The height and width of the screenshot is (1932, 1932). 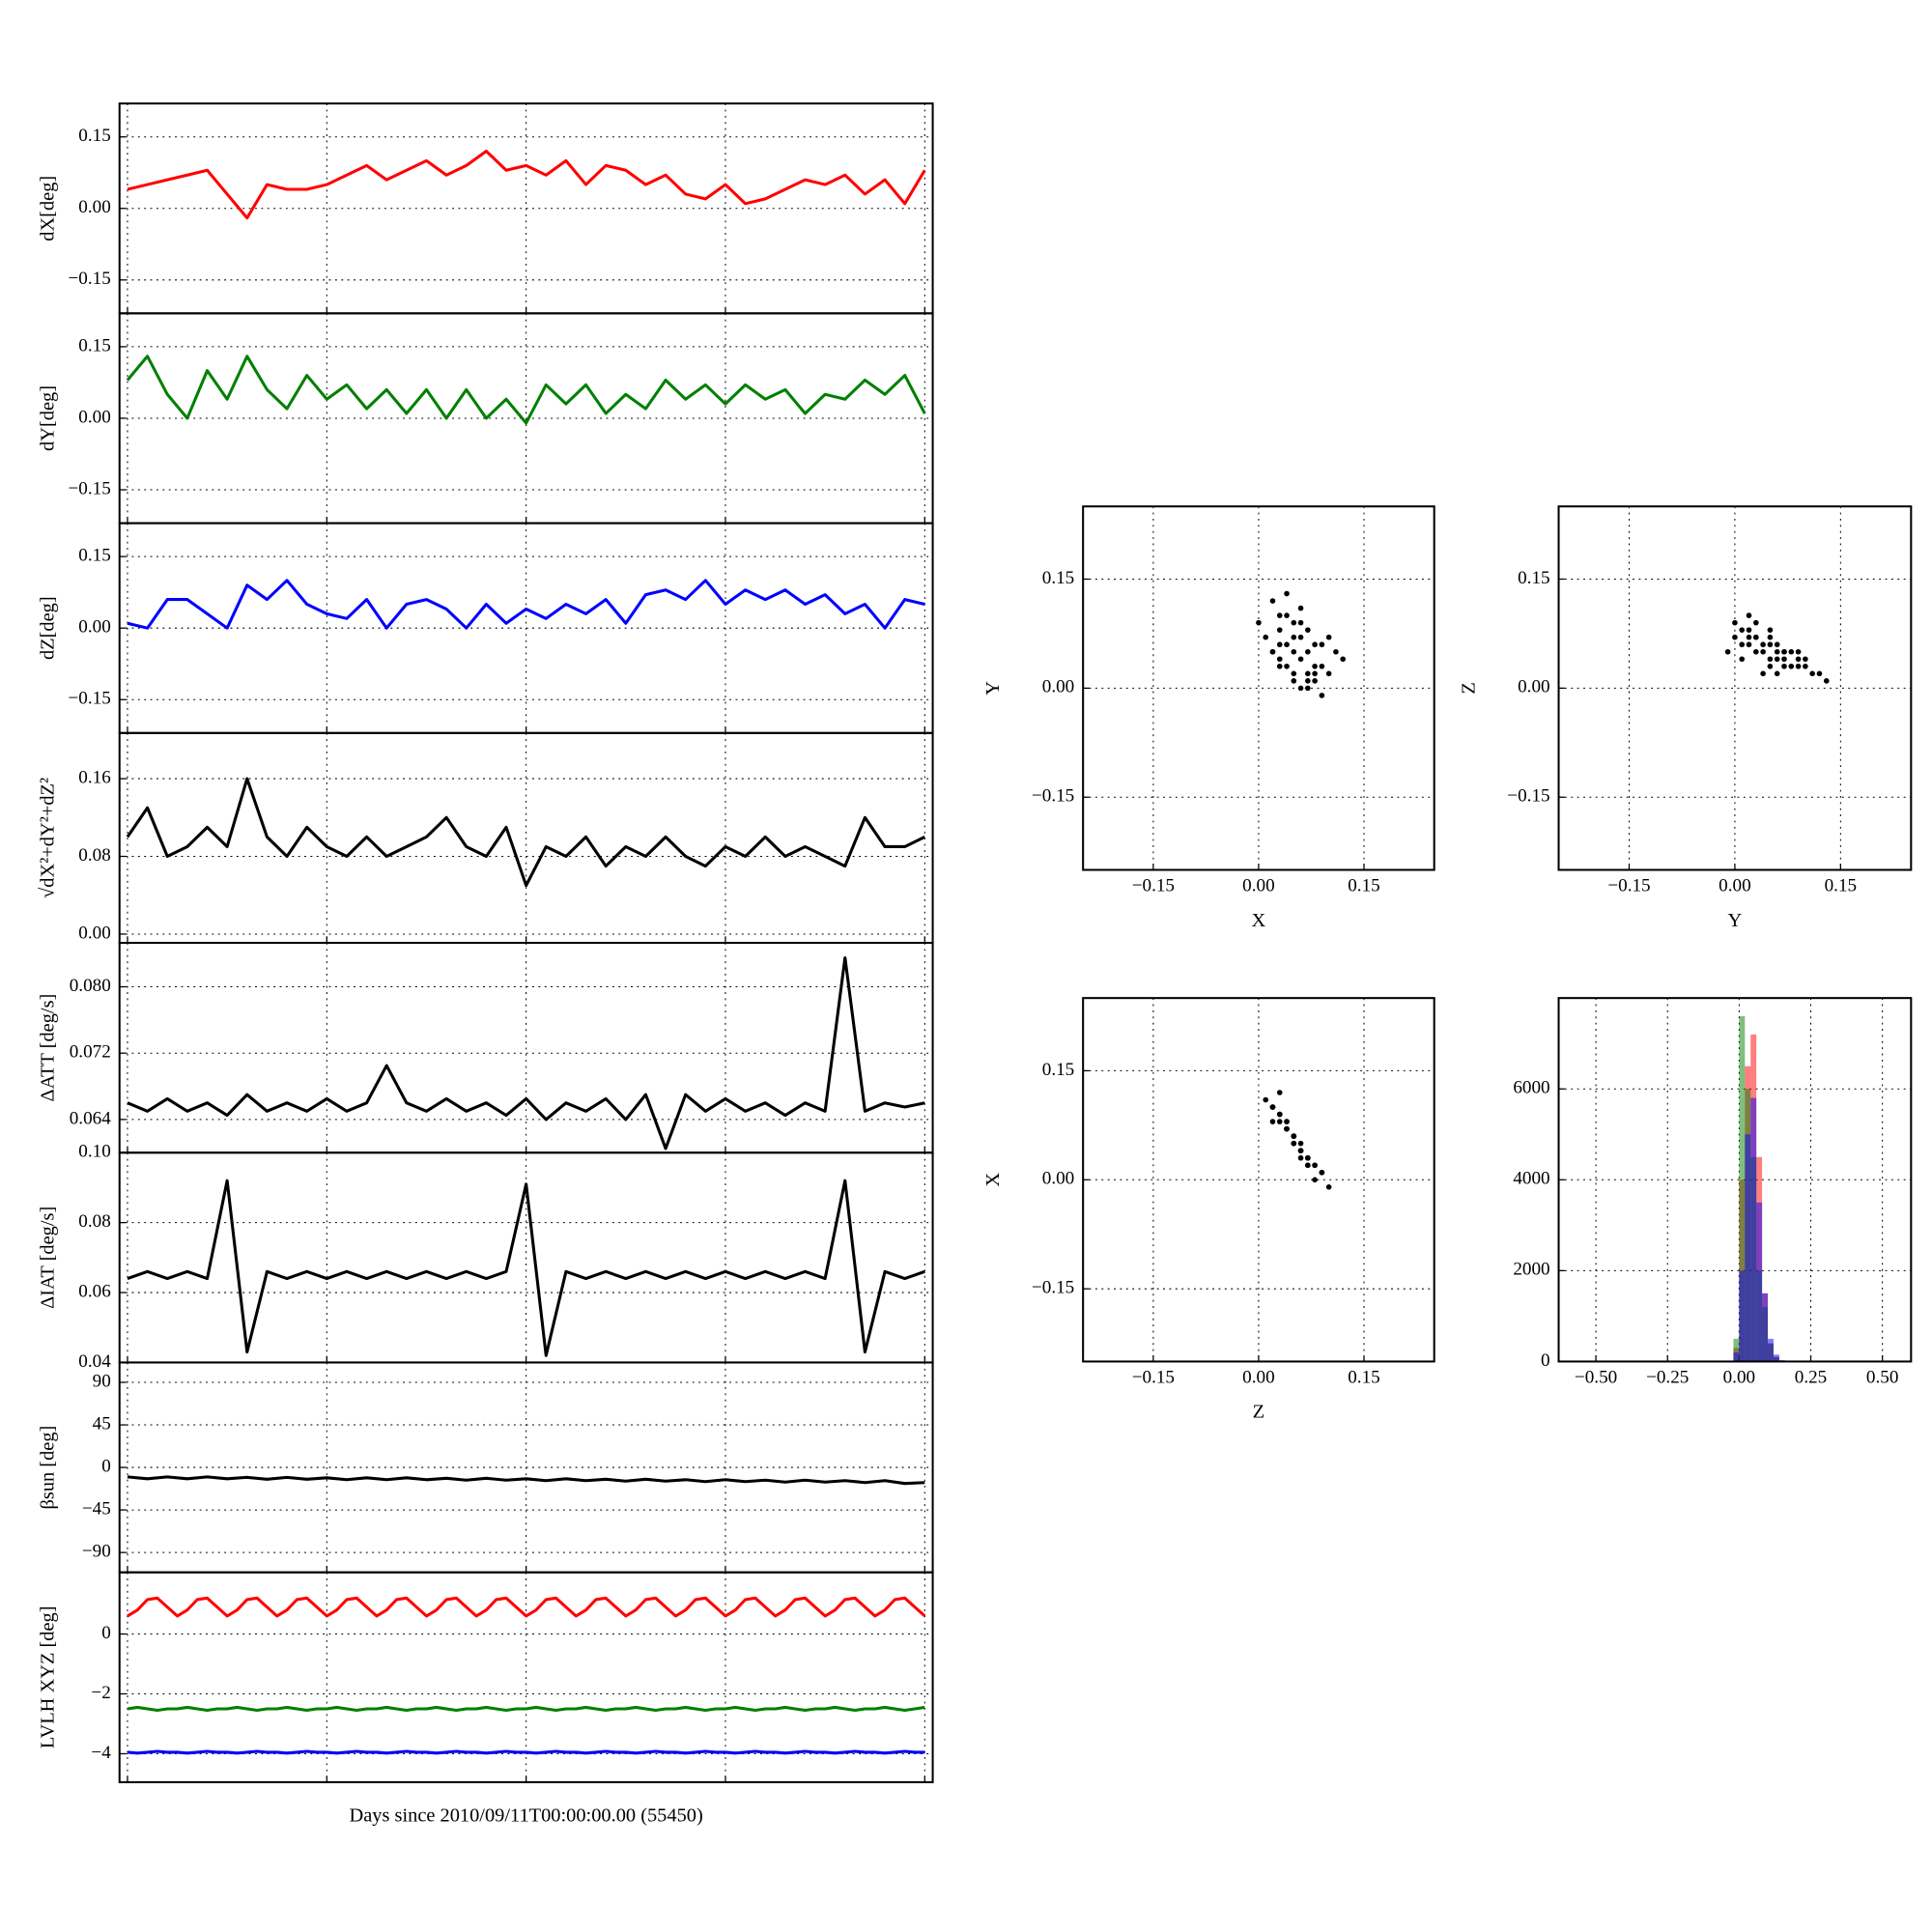 What do you see at coordinates (1734, 886) in the screenshot?
I see `x-tick-label: 0.00` at bounding box center [1734, 886].